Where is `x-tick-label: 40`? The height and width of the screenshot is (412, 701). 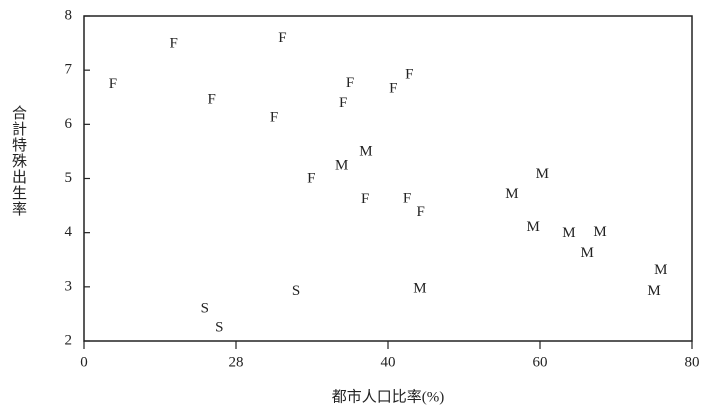
x-tick-label: 40 is located at coordinates (388, 362).